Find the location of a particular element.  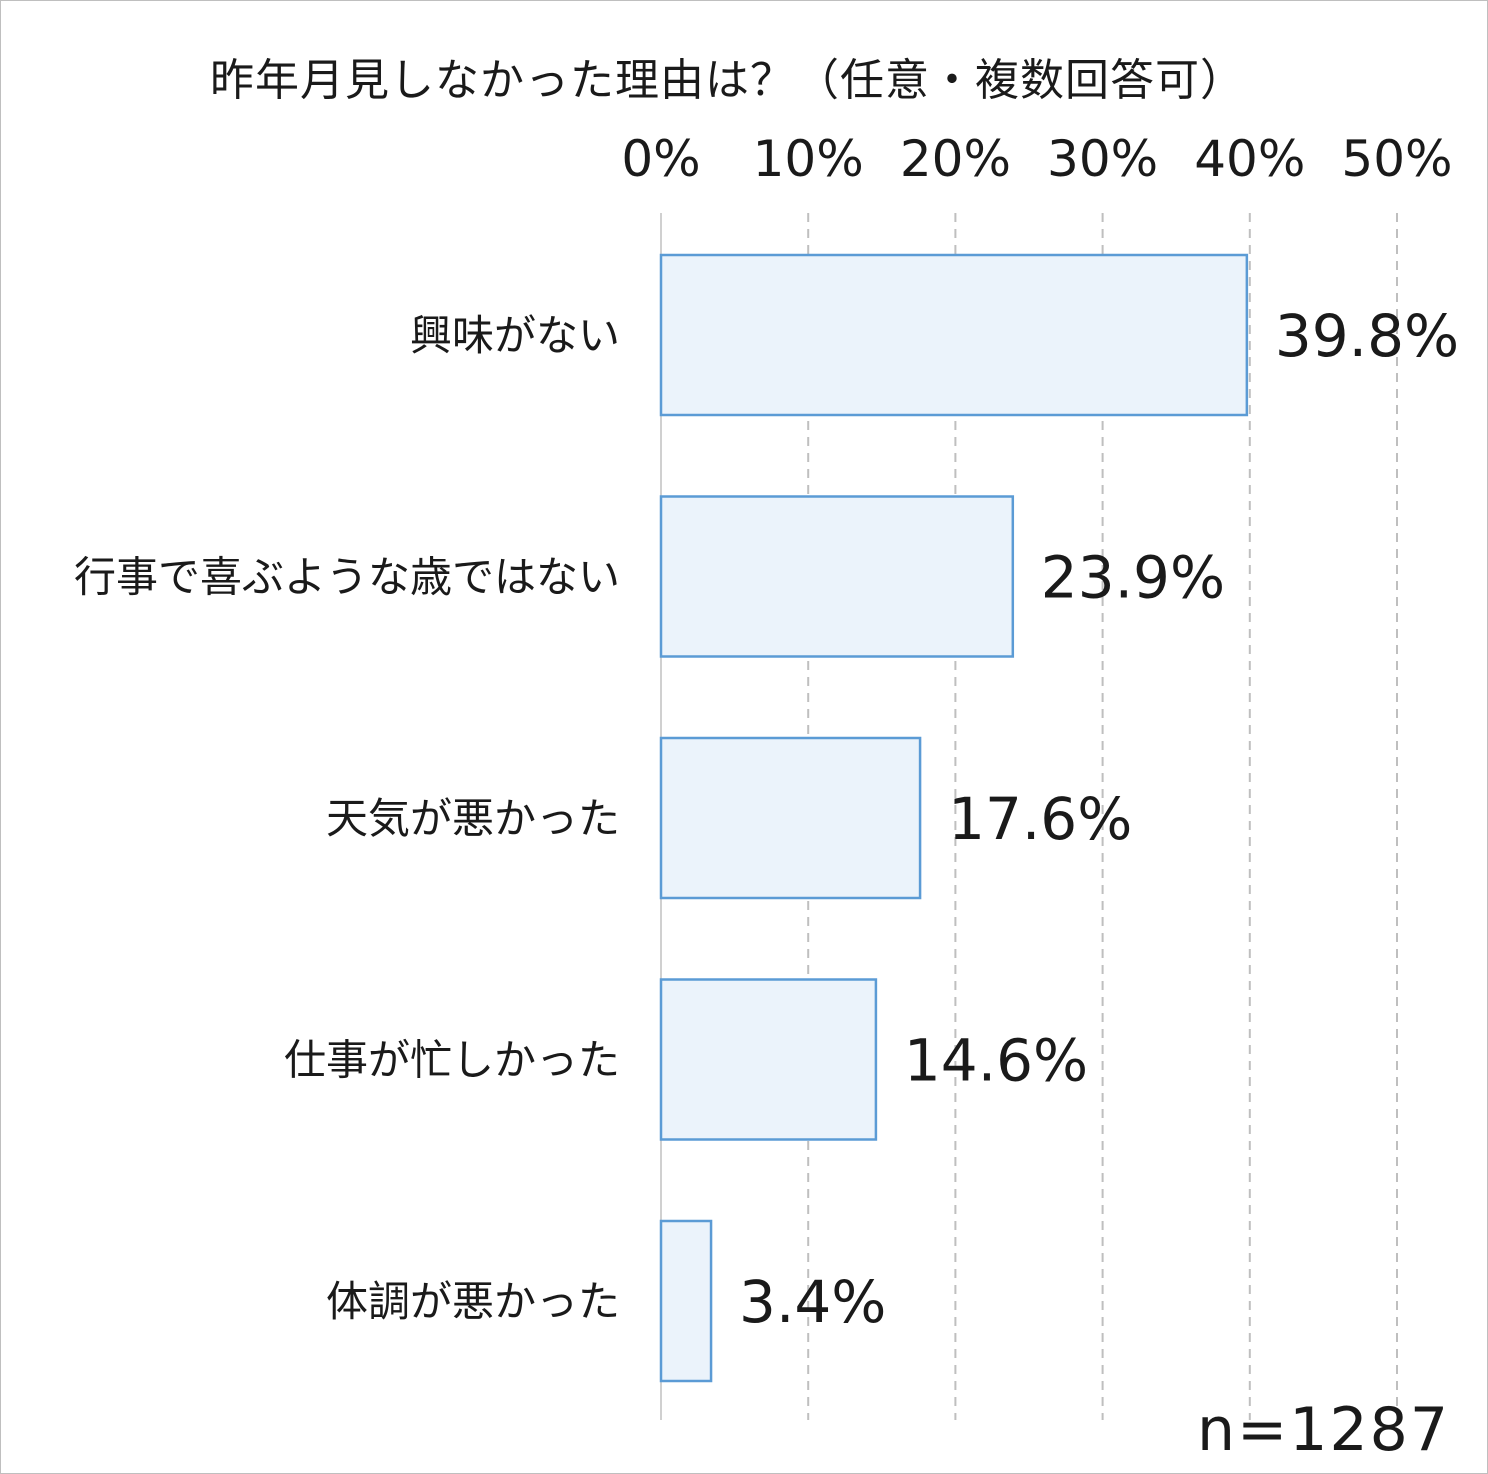

x-tick-label: 50% is located at coordinates (1396, 159).